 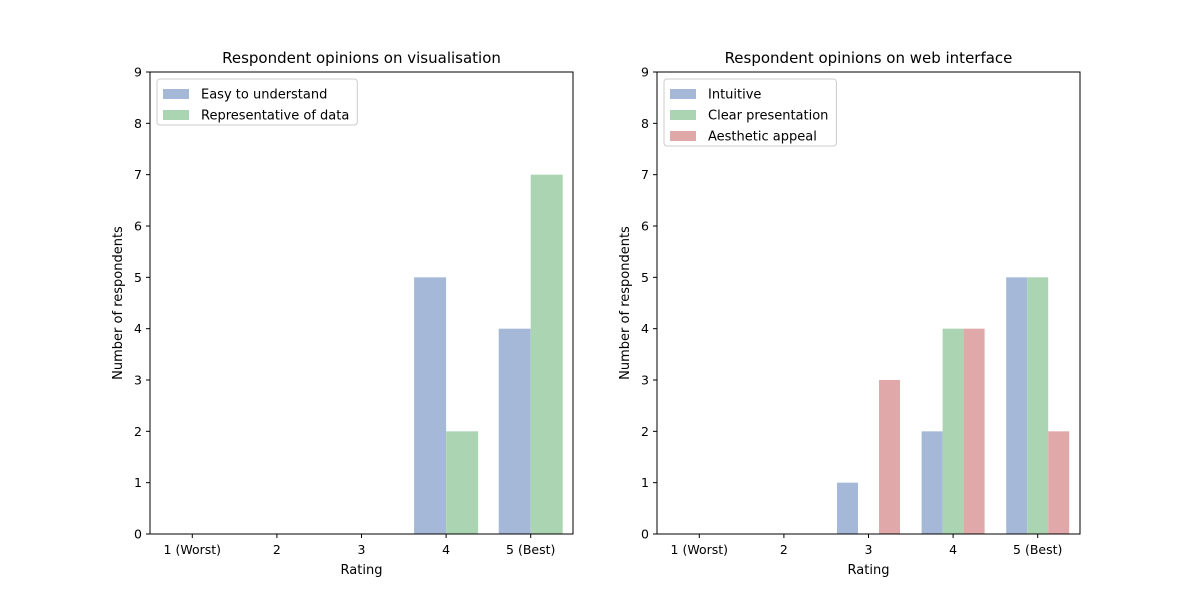 I want to click on chart-1-ytick-label-1: 1, so click(x=138, y=482).